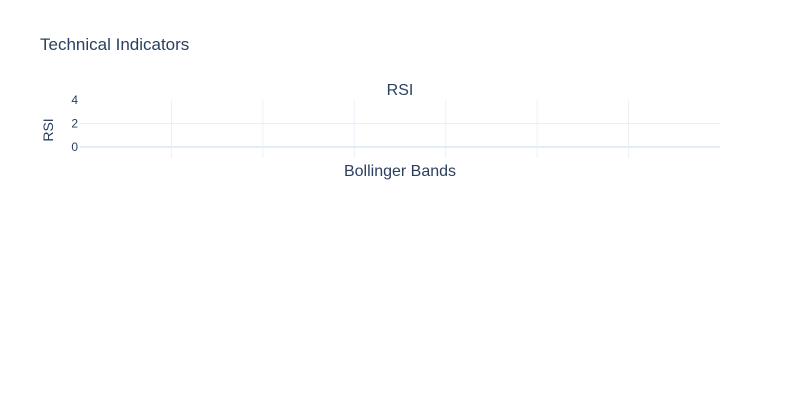 The width and height of the screenshot is (800, 400). What do you see at coordinates (400, 135) in the screenshot?
I see `rsi-y-gridlines` at bounding box center [400, 135].